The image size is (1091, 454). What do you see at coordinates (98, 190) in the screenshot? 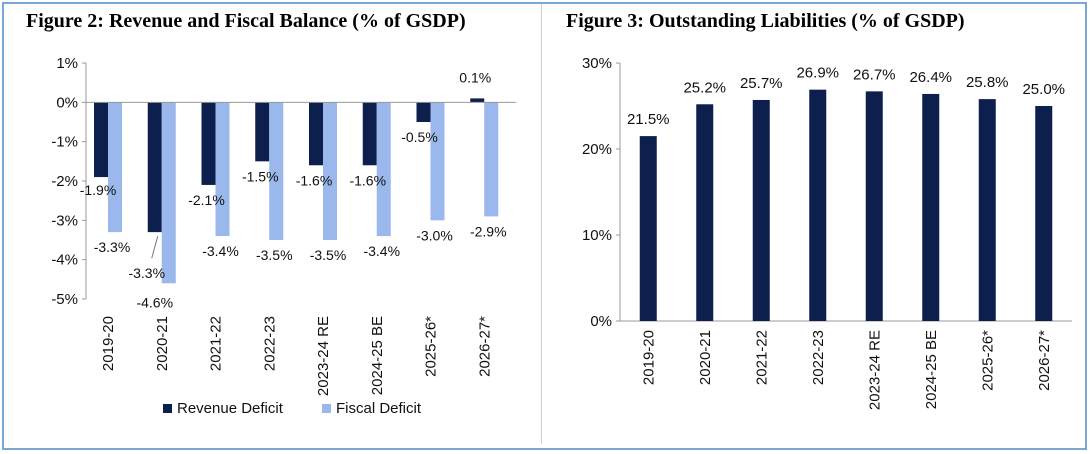
I see `revenue-deficit-label: -1.9%` at bounding box center [98, 190].